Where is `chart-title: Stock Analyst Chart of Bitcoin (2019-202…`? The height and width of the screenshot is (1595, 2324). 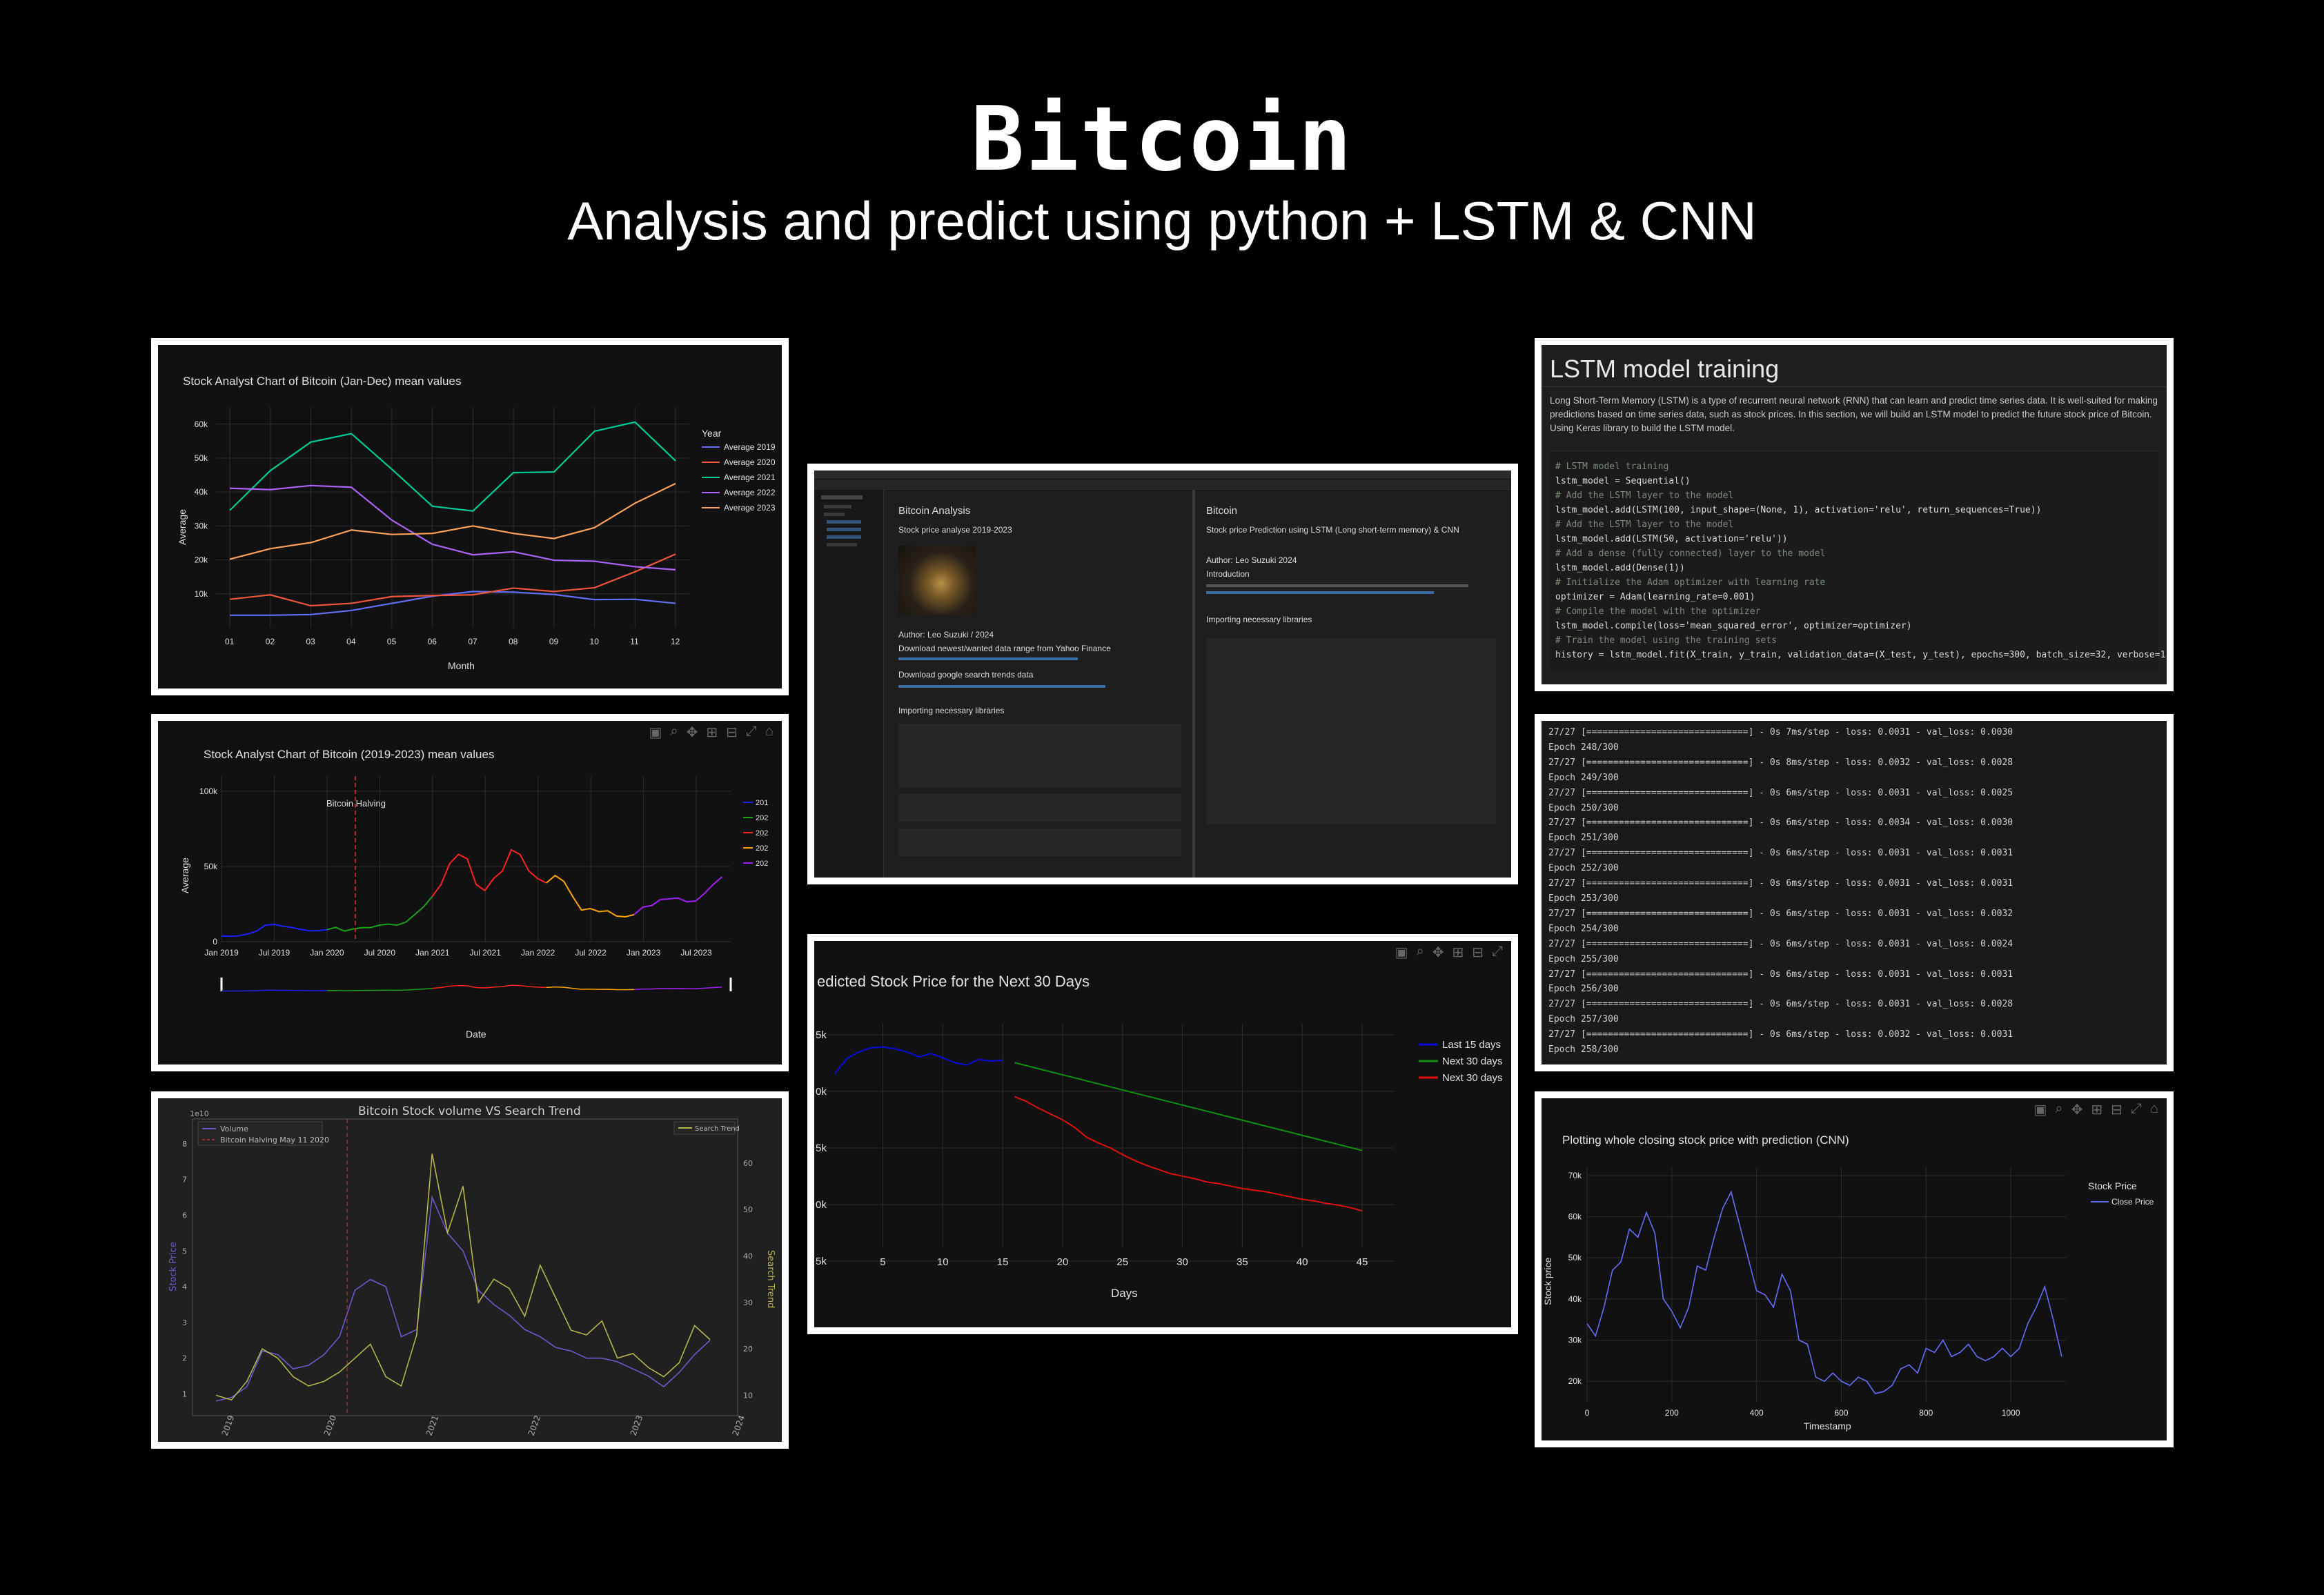
chart-title: Stock Analyst Chart of Bitcoin (2019-202… is located at coordinates (349, 755).